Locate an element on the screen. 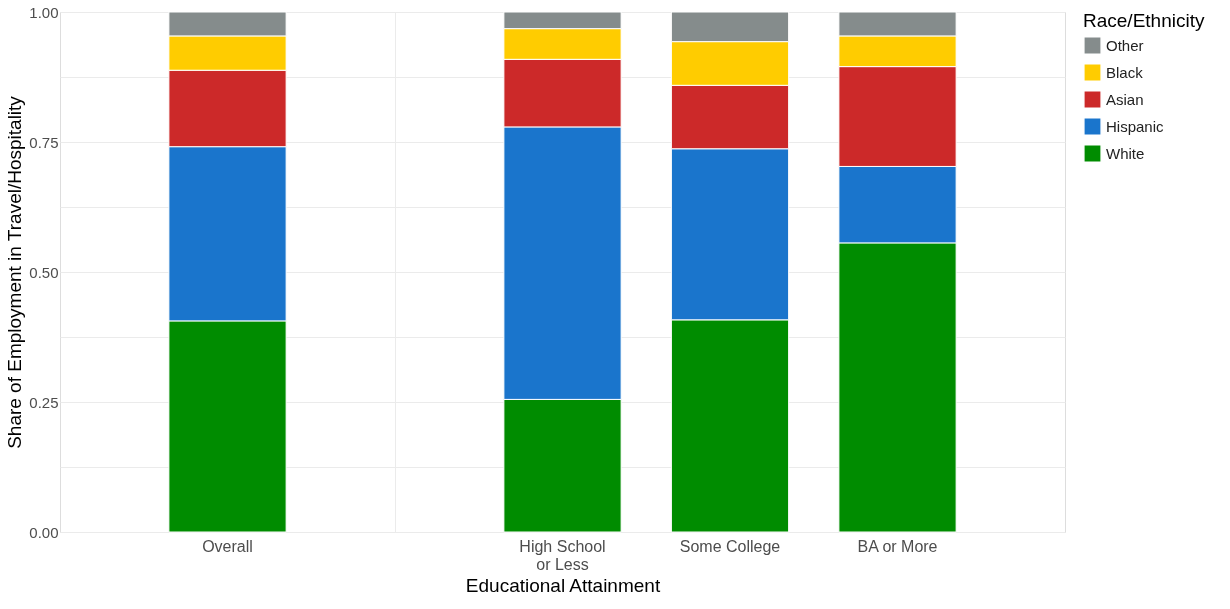 The width and height of the screenshot is (1230, 609). legend-label: Other is located at coordinates (1125, 45).